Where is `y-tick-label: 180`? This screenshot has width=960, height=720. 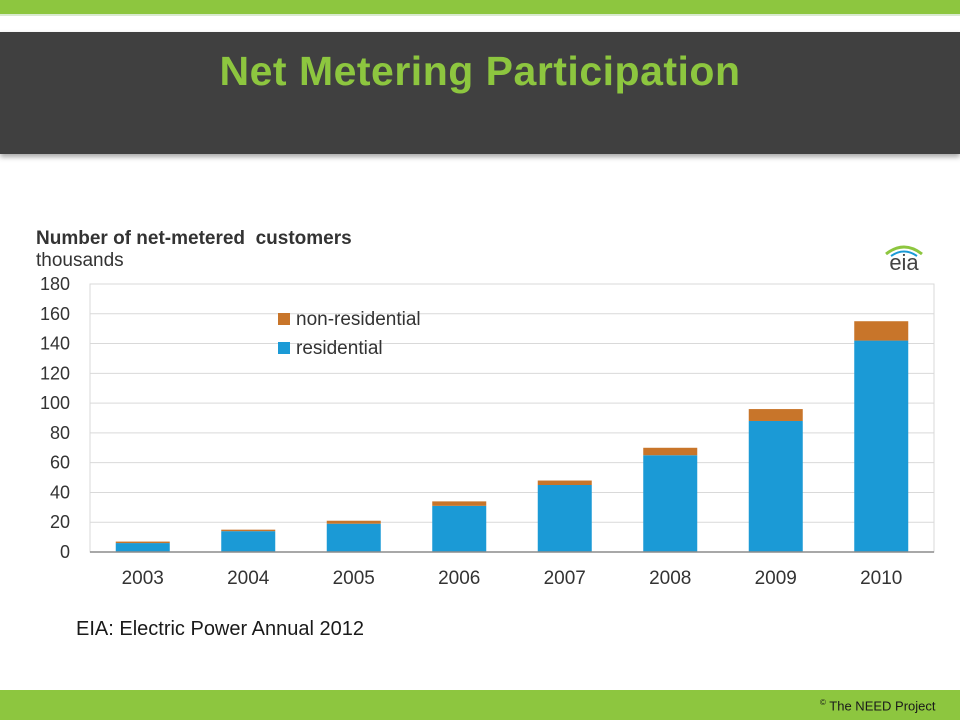
y-tick-label: 180 is located at coordinates (55, 284).